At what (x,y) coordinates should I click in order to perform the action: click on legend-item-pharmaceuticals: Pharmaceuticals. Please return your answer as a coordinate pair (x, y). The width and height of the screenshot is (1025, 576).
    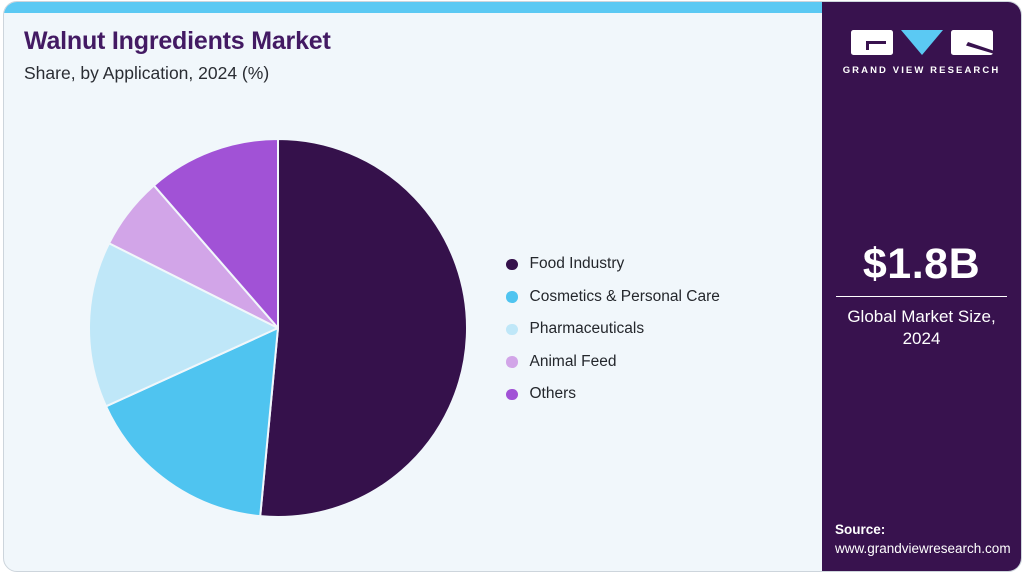
    Looking at the image, I should click on (613, 329).